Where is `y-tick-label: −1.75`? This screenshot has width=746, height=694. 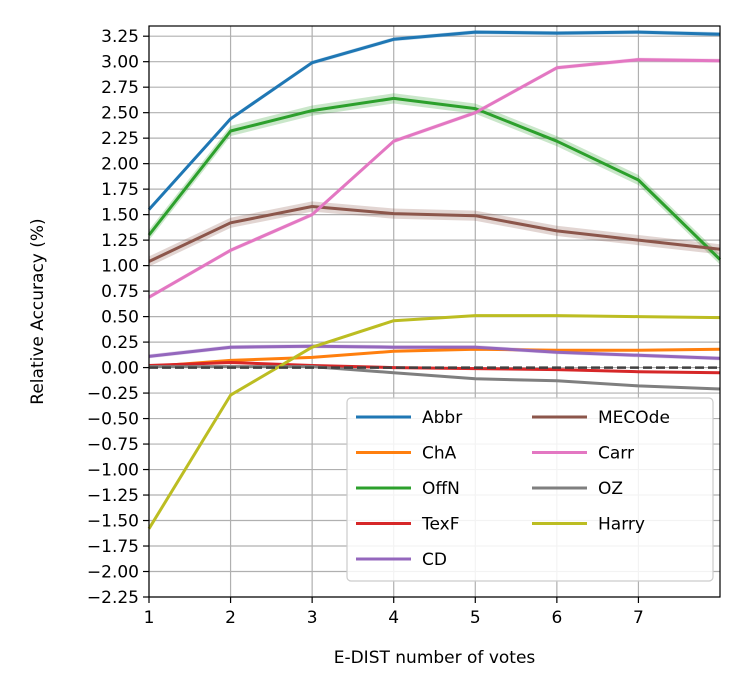
y-tick-label: −1.75 is located at coordinates (113, 547).